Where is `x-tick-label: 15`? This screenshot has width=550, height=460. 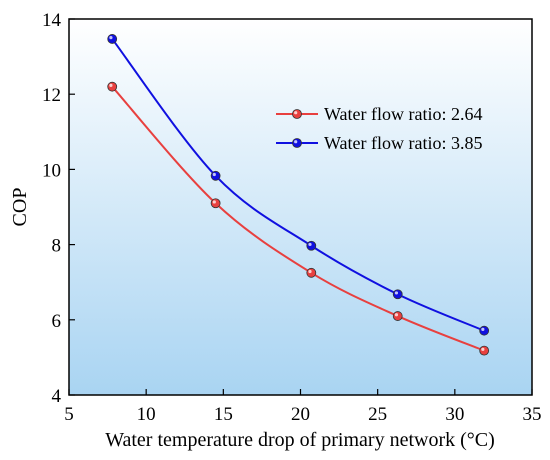
x-tick-label: 15 is located at coordinates (223, 414).